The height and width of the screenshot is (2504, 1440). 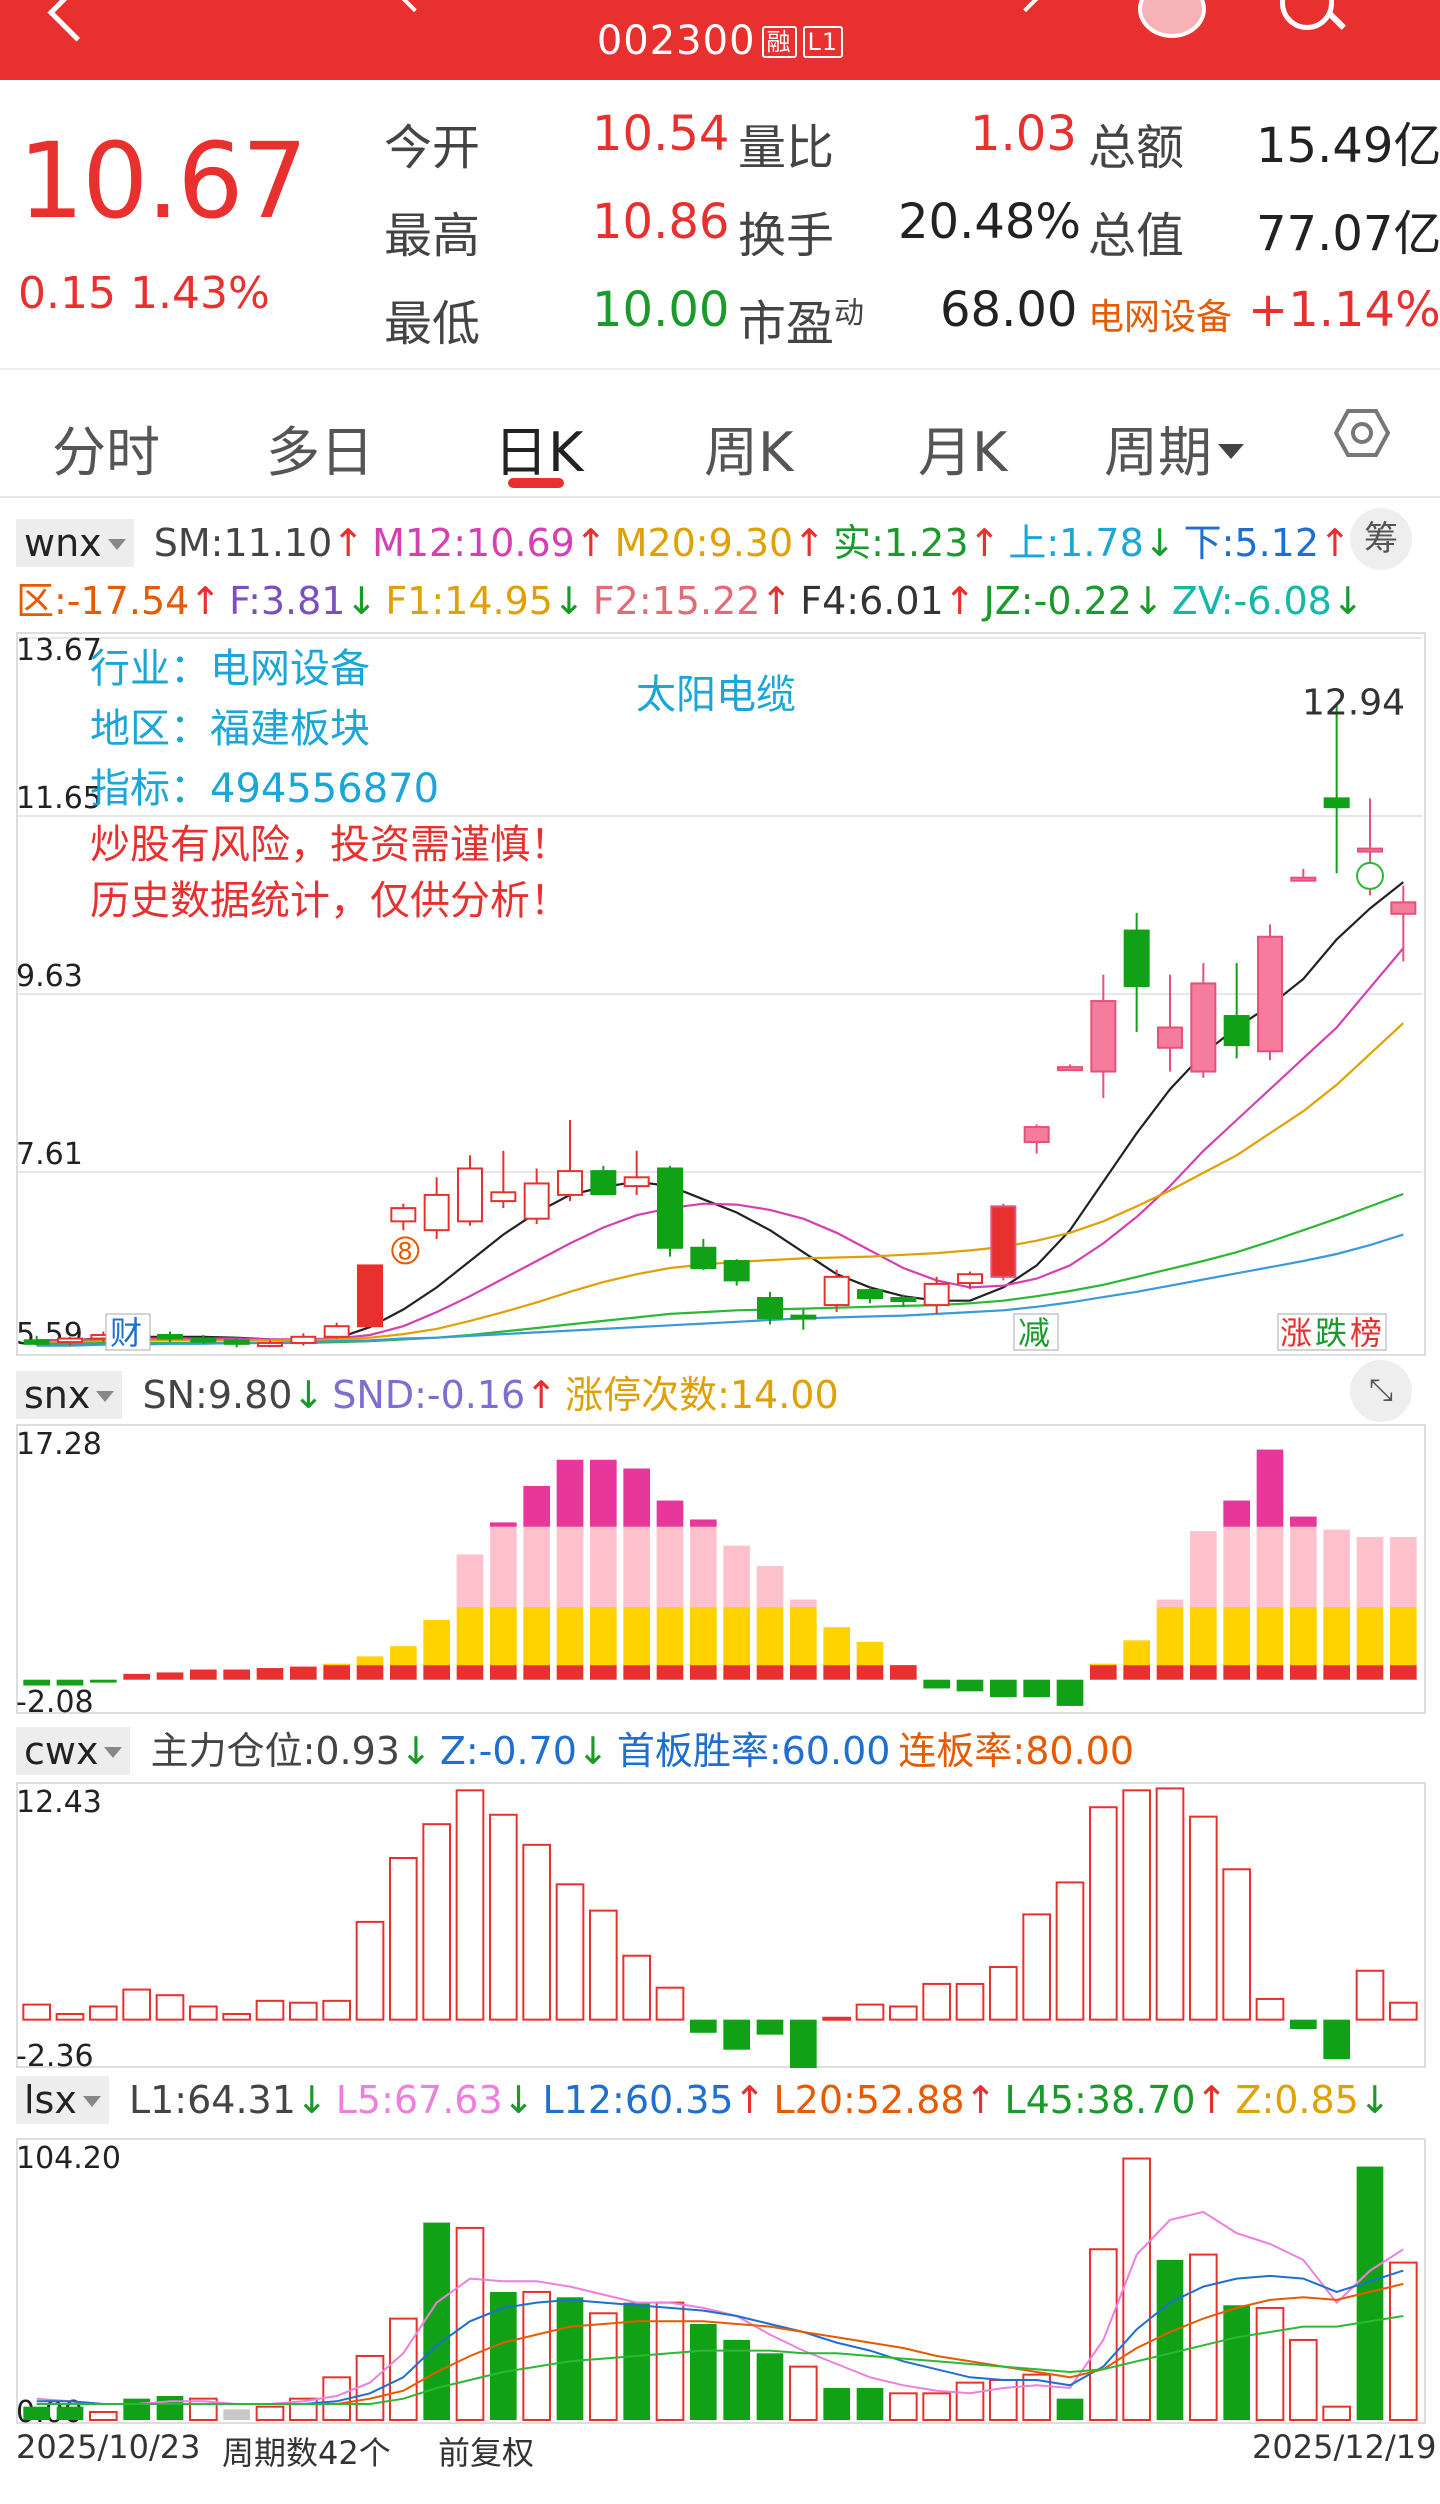 I want to click on wnx-indicator-dropdown: wnx, so click(x=75, y=543).